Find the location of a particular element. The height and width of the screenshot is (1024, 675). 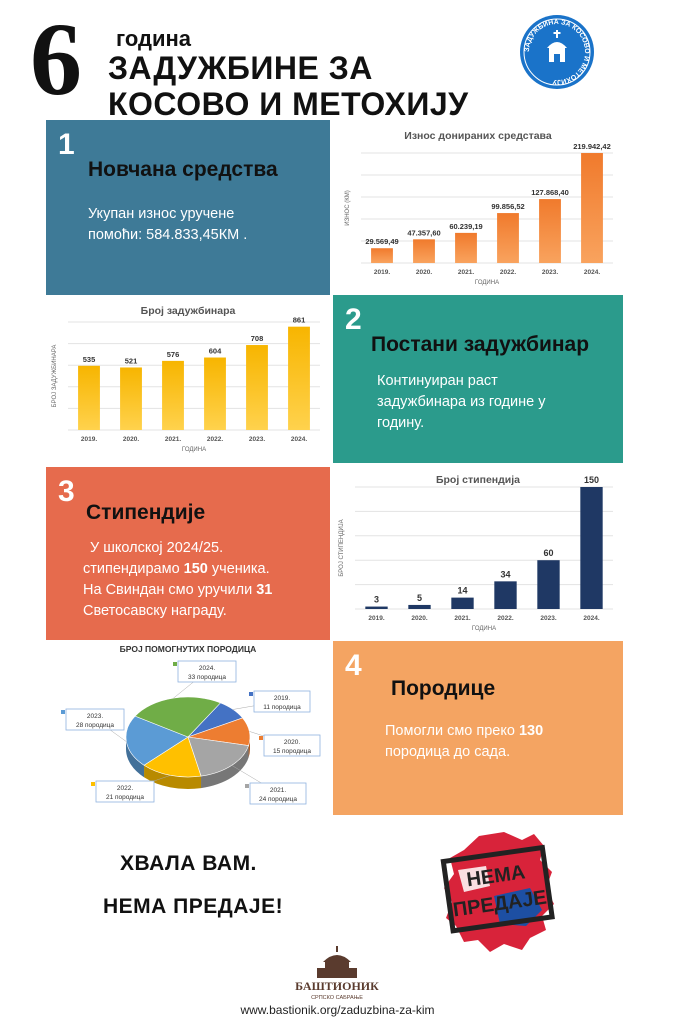

x-tick-label: 2022. is located at coordinates (508, 272).